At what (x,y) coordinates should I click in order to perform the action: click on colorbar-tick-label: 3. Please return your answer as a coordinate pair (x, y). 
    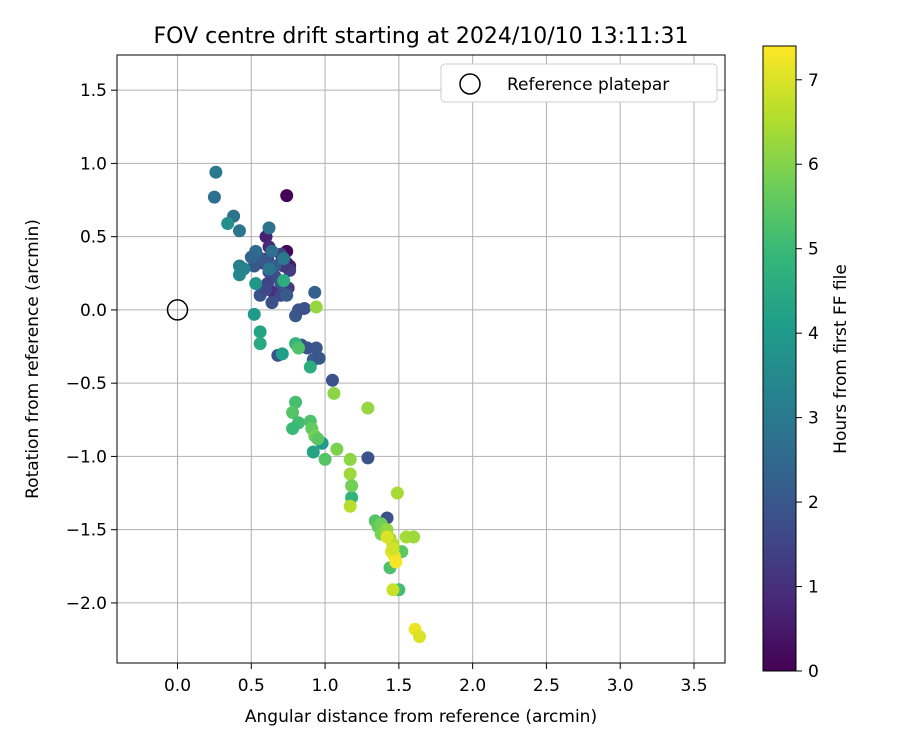
    Looking at the image, I should click on (813, 419).